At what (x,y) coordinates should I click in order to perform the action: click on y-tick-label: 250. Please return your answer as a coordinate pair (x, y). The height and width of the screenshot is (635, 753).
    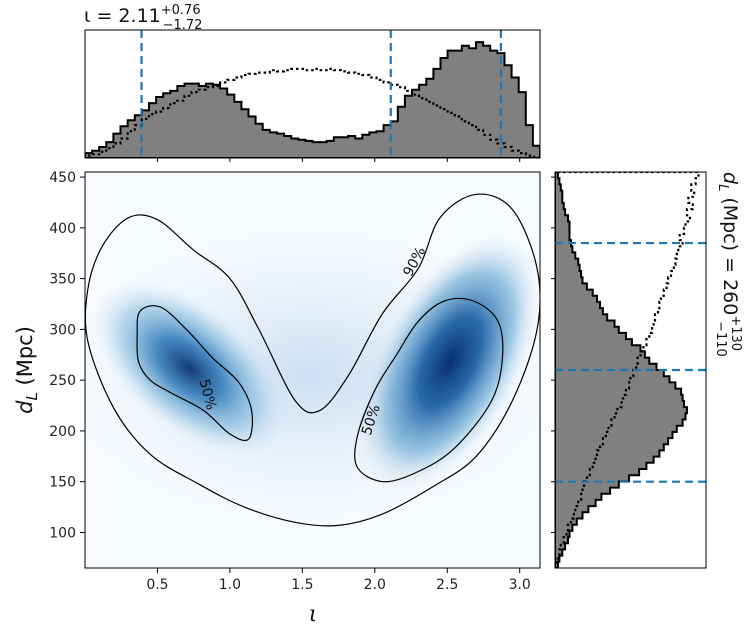
    Looking at the image, I should click on (62, 381).